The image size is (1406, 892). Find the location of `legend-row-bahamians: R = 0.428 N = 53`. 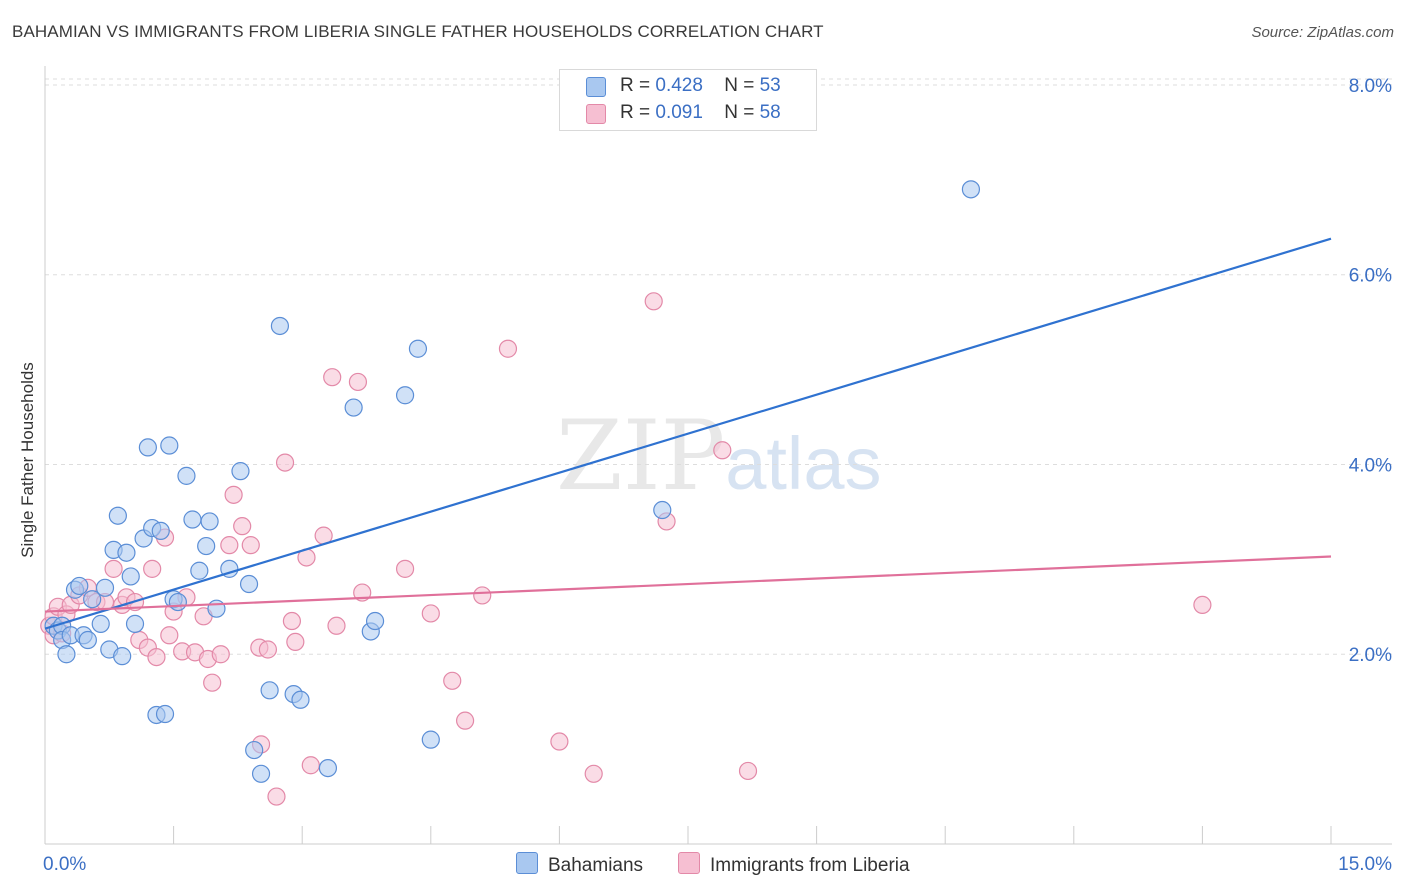

legend-row-bahamians: R = 0.428 N = 53 is located at coordinates (683, 86).